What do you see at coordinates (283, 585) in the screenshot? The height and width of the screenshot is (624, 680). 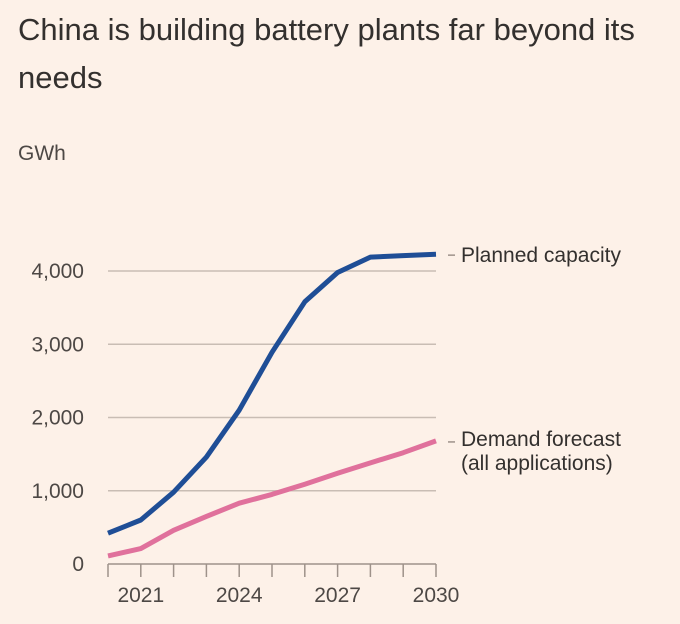 I see `x-axis: 2021 2024 2027 2030` at bounding box center [283, 585].